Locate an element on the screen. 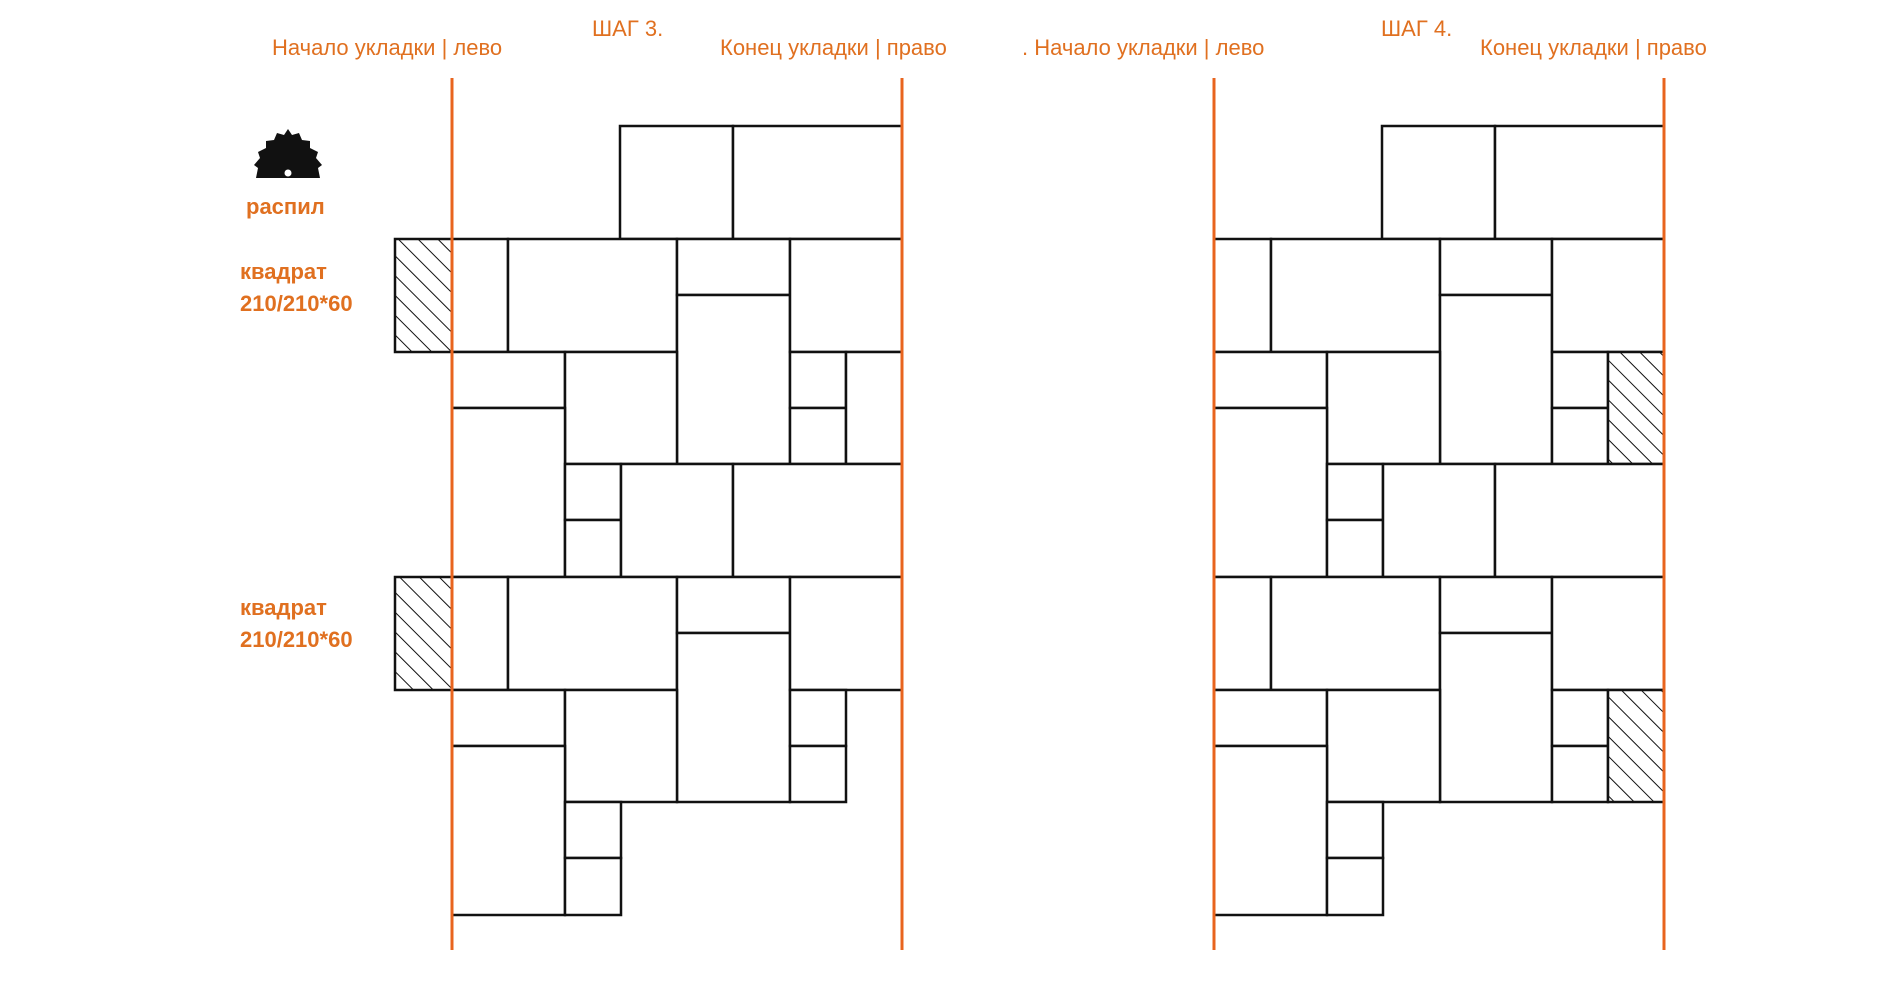 This screenshot has width=1900, height=1000. saw-legend: распил is located at coordinates (285, 174).